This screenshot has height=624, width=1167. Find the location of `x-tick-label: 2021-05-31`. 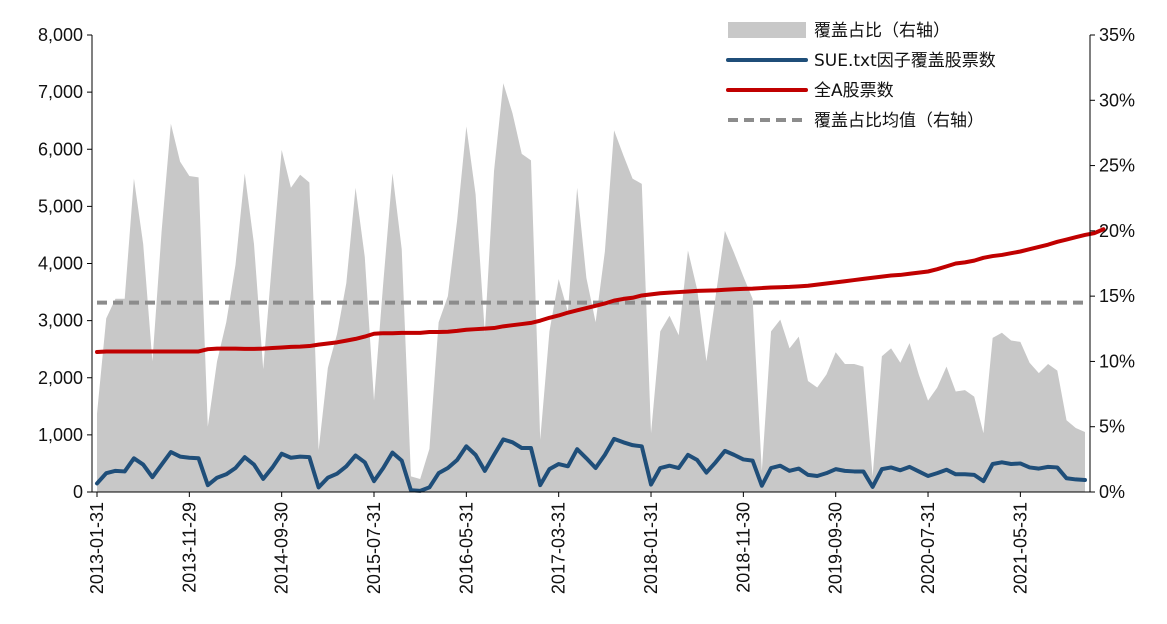

x-tick-label: 2021-05-31 is located at coordinates (1020, 548).